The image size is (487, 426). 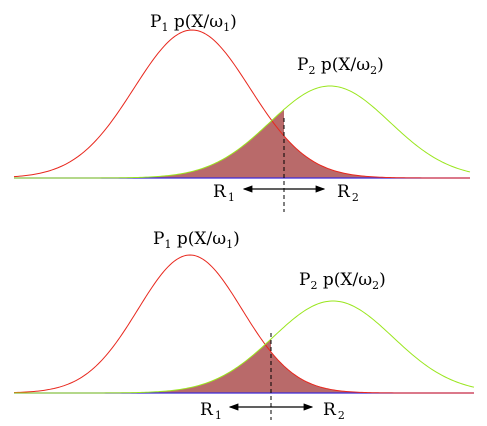 What do you see at coordinates (196, 240) in the screenshot?
I see `curve1-label-bottom: P1 p(X/ω1)` at bounding box center [196, 240].